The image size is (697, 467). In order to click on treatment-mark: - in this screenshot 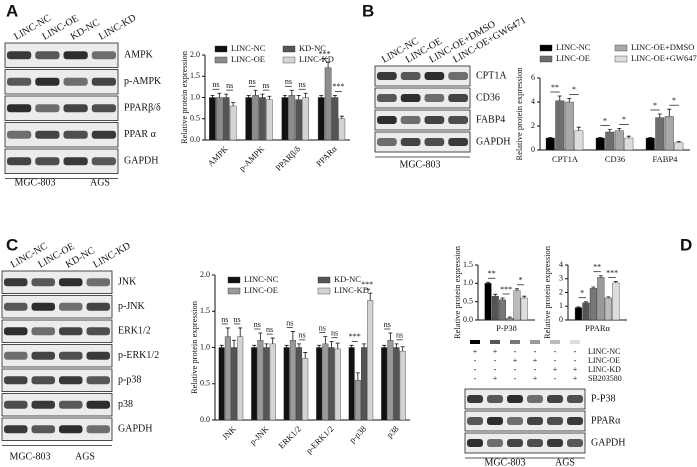, I will do `click(495, 369)`.